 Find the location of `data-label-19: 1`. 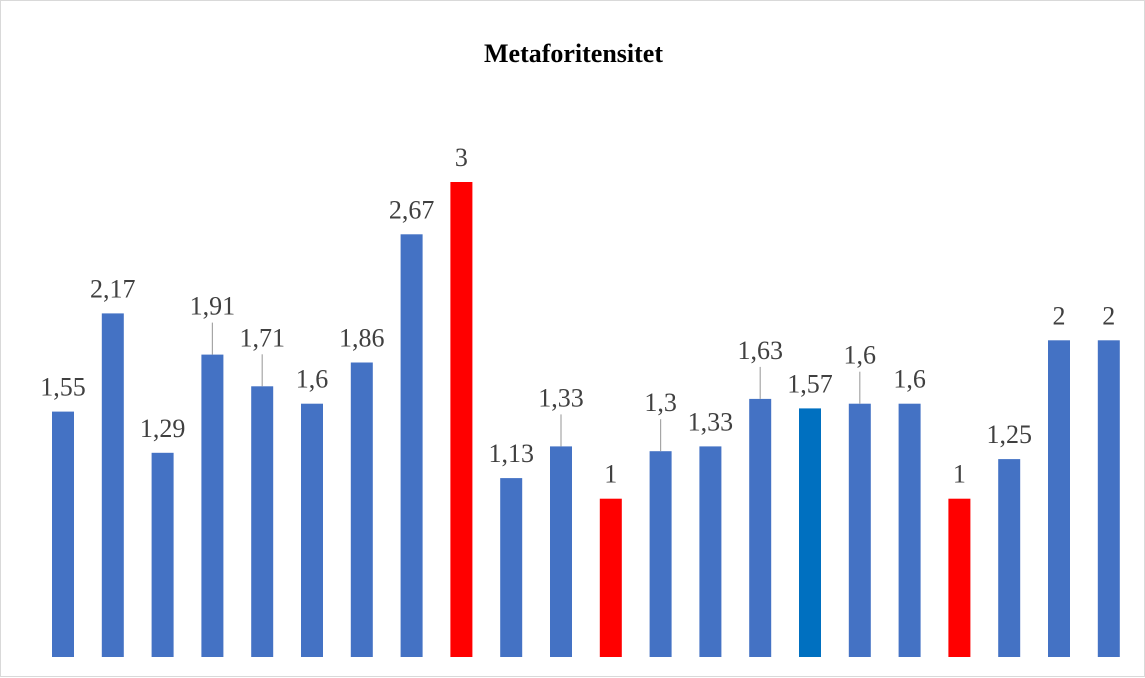

data-label-19: 1 is located at coordinates (959, 474).